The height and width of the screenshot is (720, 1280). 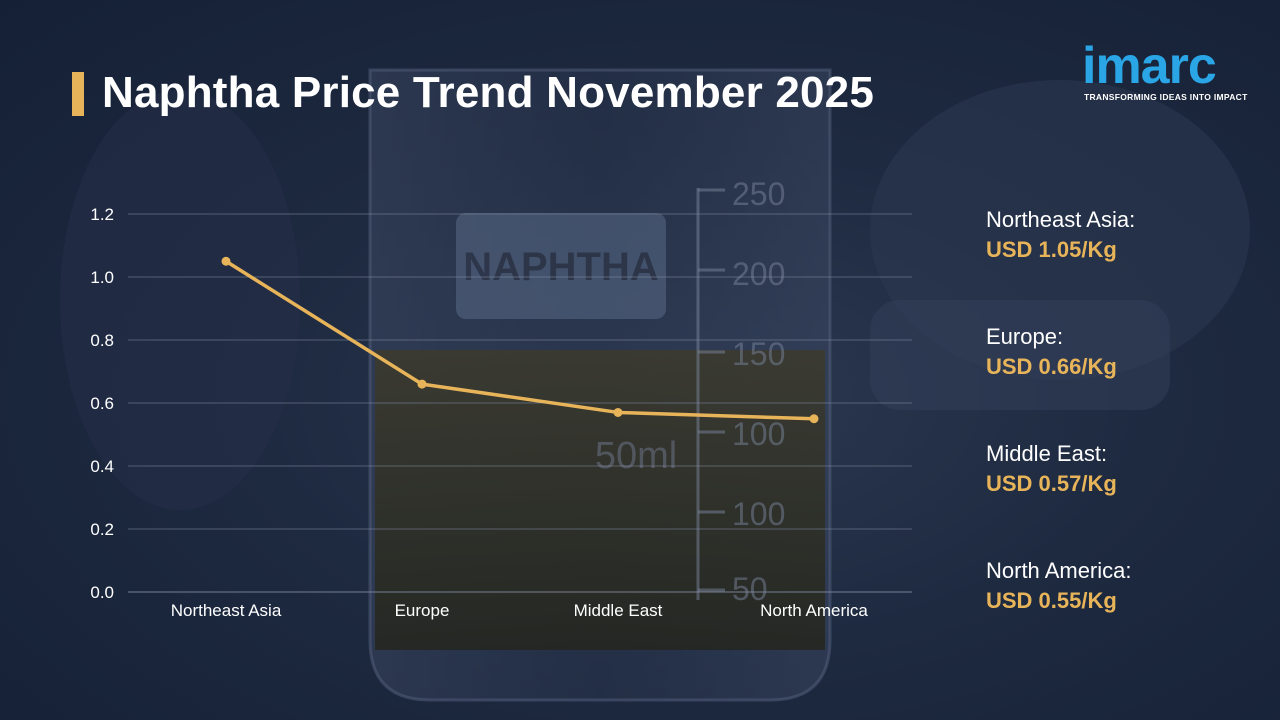 I want to click on background-scale-200: 200, so click(x=758, y=274).